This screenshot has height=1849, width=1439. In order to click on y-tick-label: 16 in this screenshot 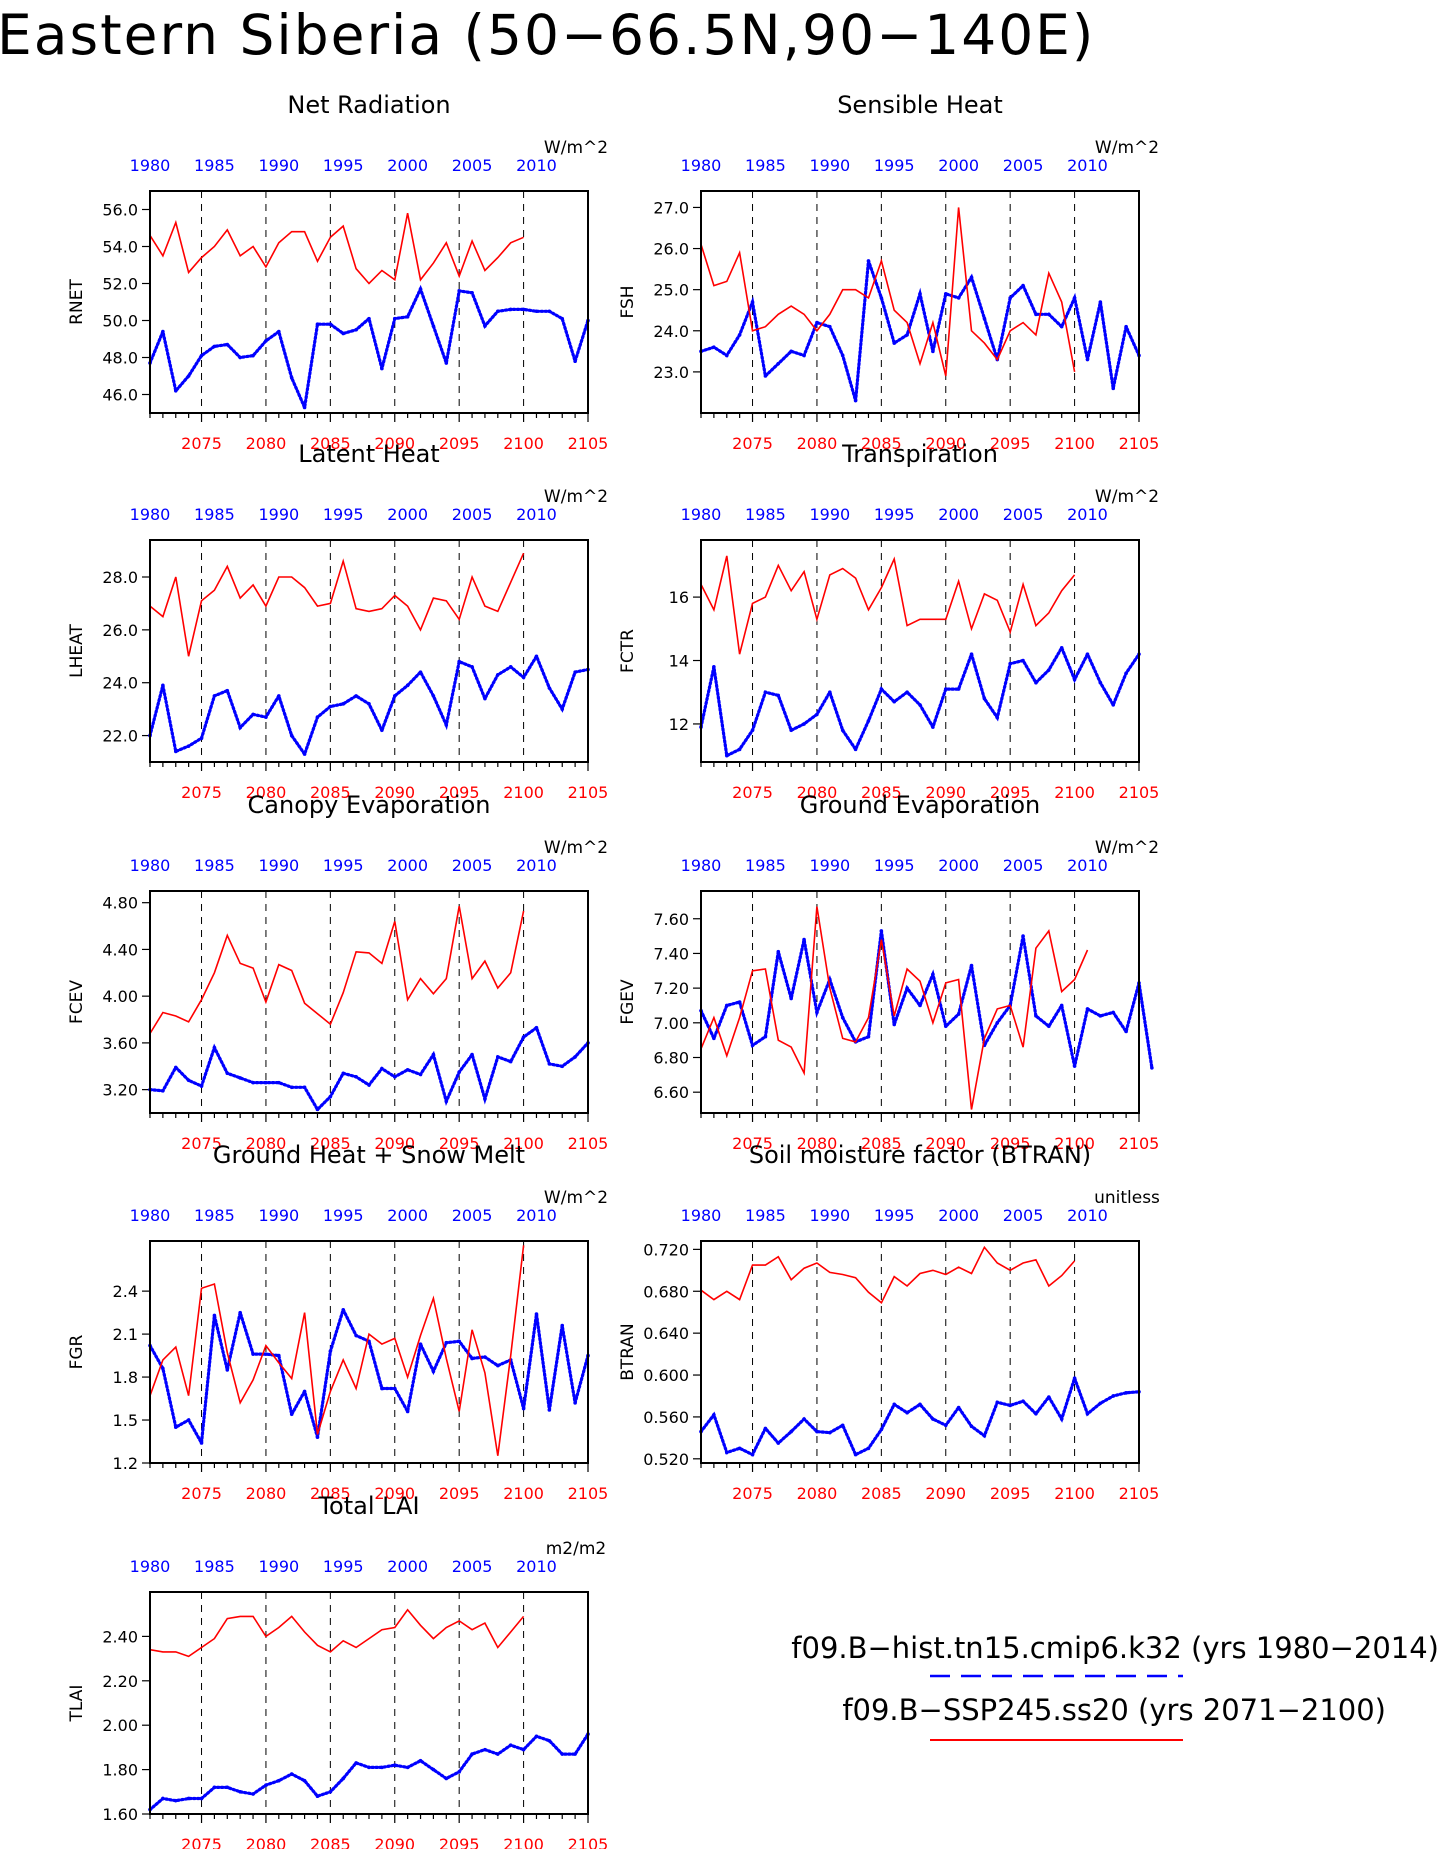, I will do `click(679, 597)`.